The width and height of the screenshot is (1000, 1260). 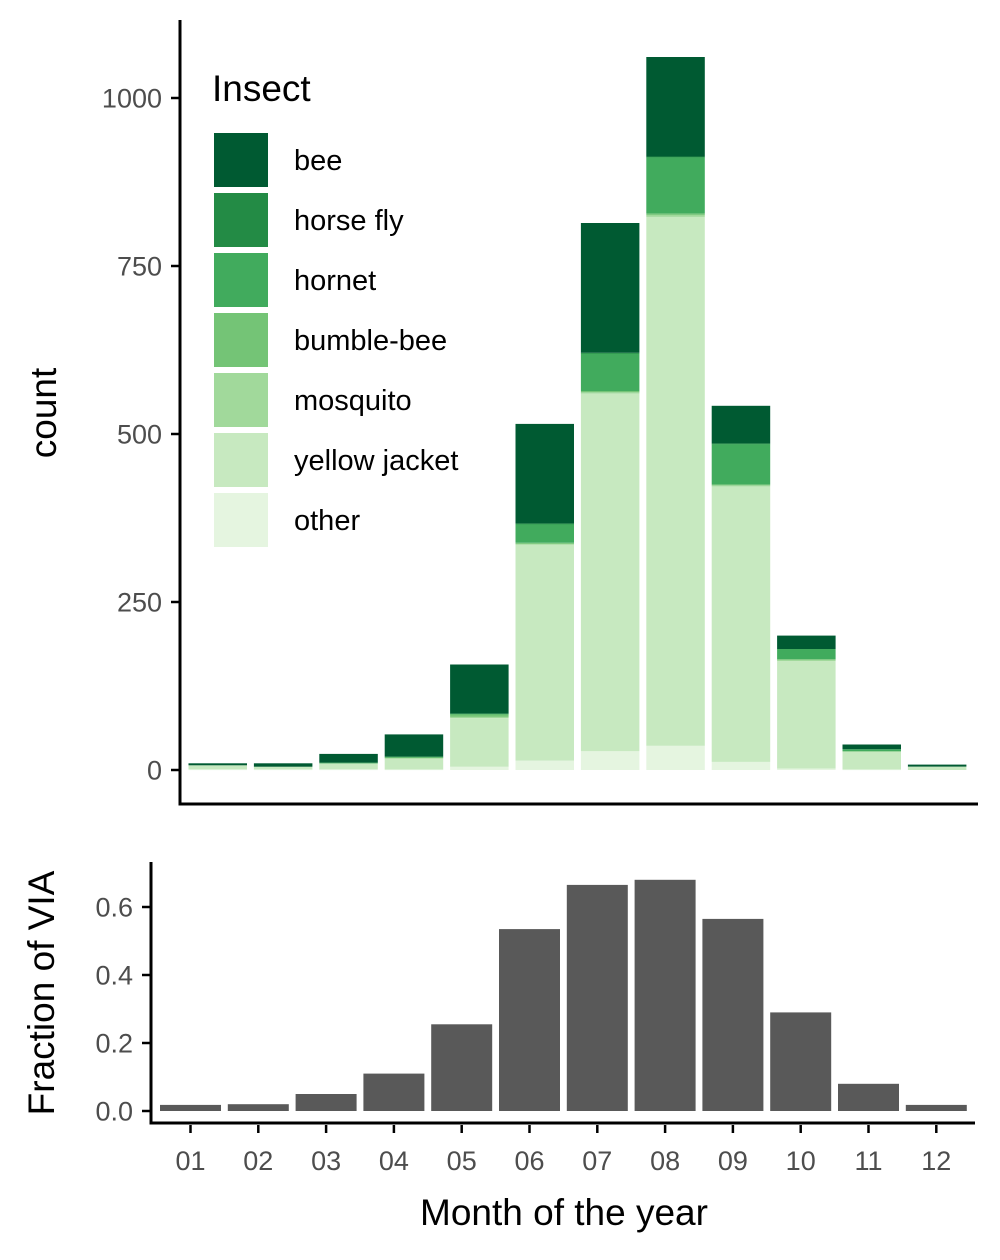 What do you see at coordinates (564, 1212) in the screenshot?
I see `x-axis-title: Month of the year` at bounding box center [564, 1212].